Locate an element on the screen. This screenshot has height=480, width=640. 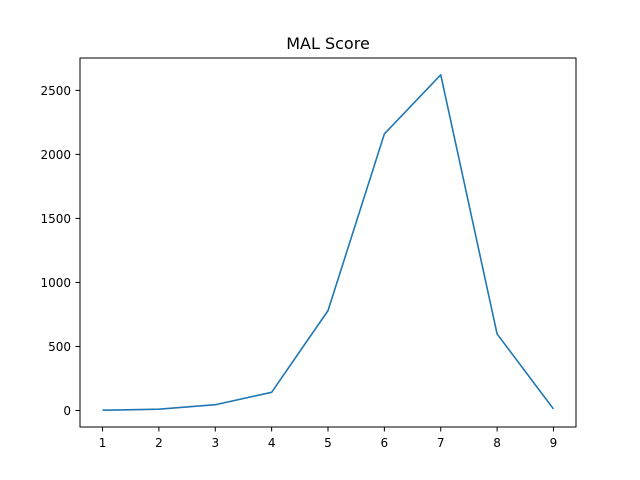
x-tick-label: 7 is located at coordinates (441, 443).